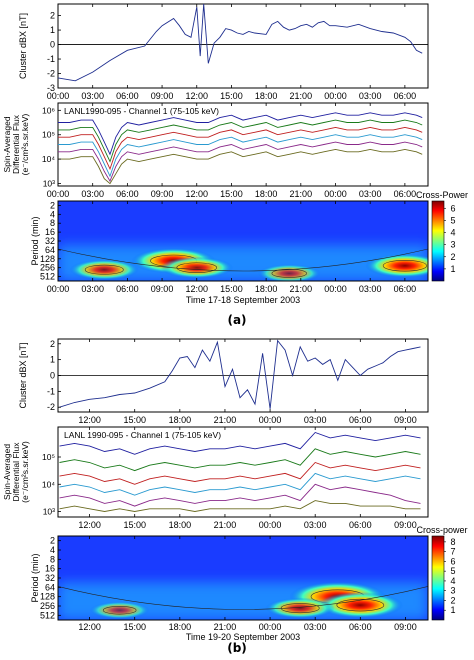 The image size is (474, 660). Describe the element at coordinates (23, 375) in the screenshot. I see `fig-b-p1-ylabel: Cluster dBX [nT]` at that location.